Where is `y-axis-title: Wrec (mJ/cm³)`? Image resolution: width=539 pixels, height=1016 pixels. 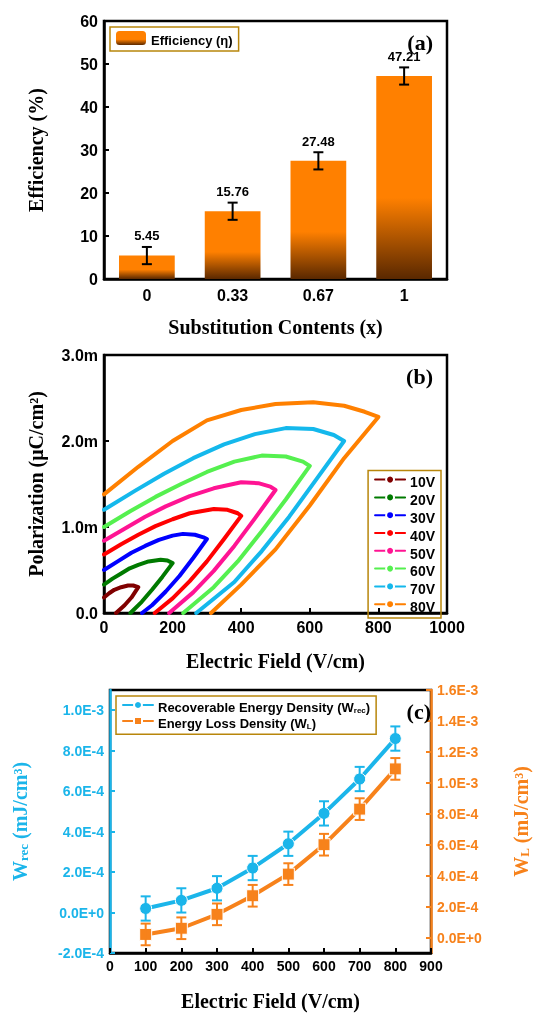 y-axis-title: Wrec (mJ/cm³) is located at coordinates (20, 821).